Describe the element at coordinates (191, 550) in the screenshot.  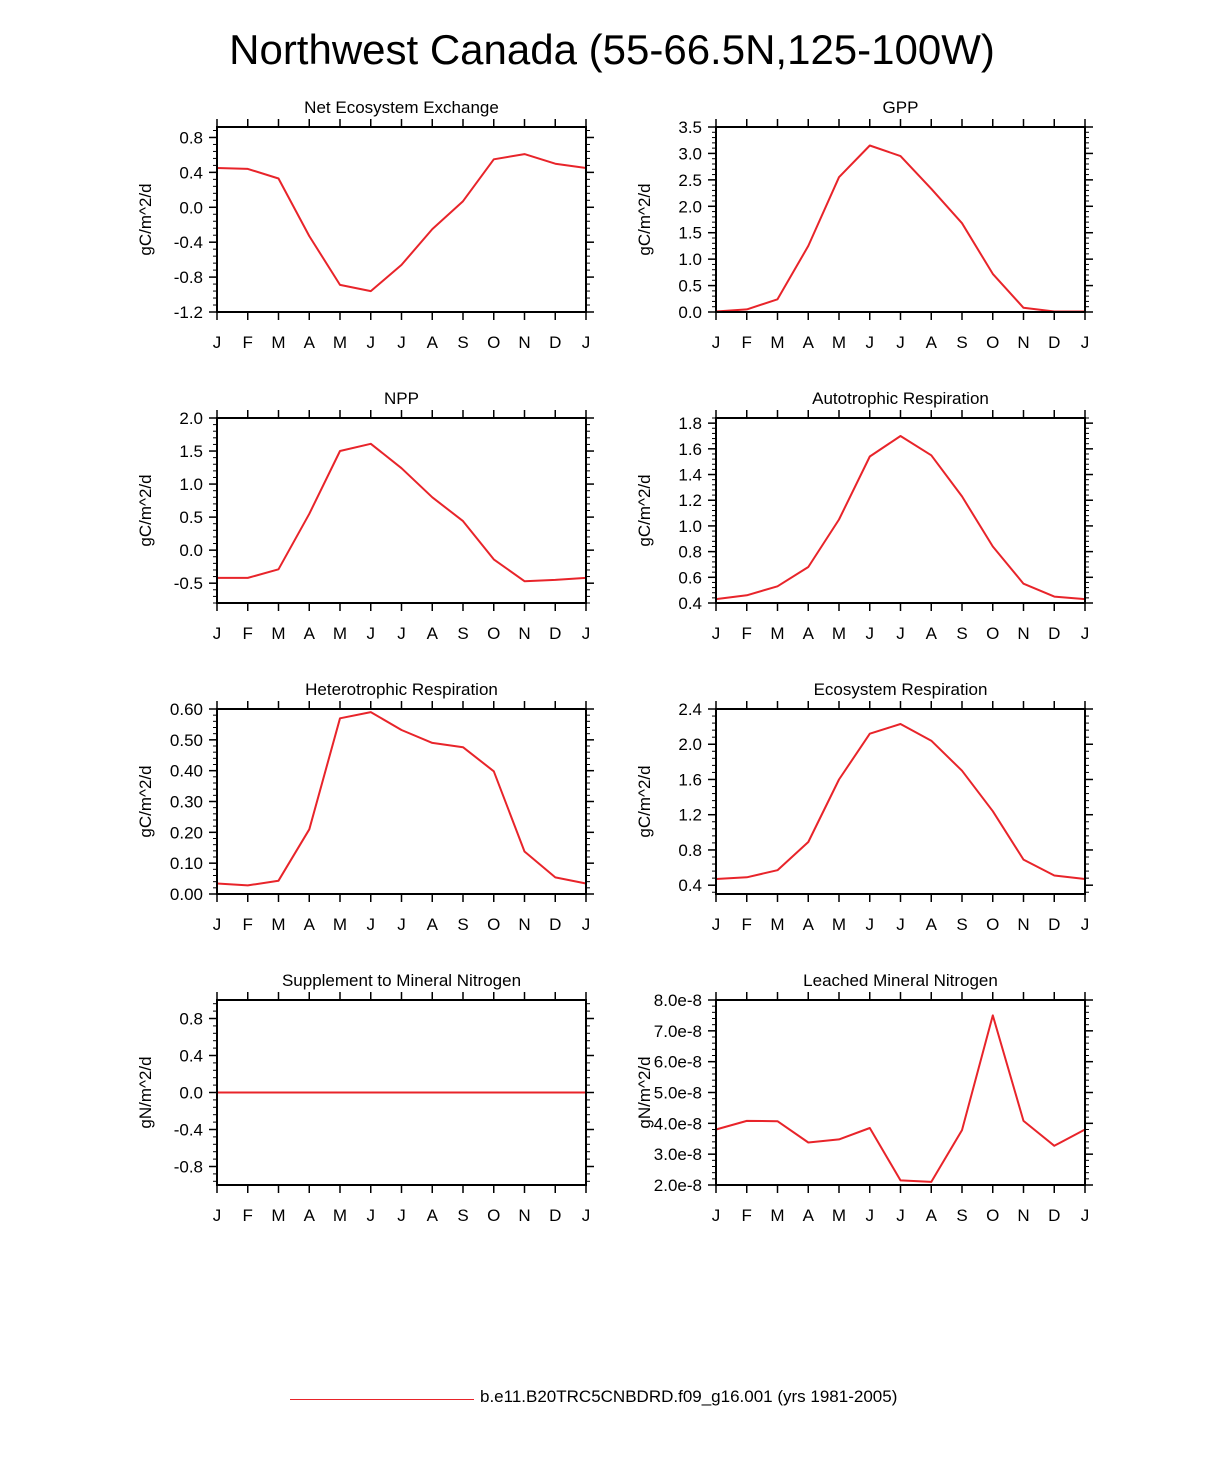
I see `y-tick-label: 0.0` at that location.